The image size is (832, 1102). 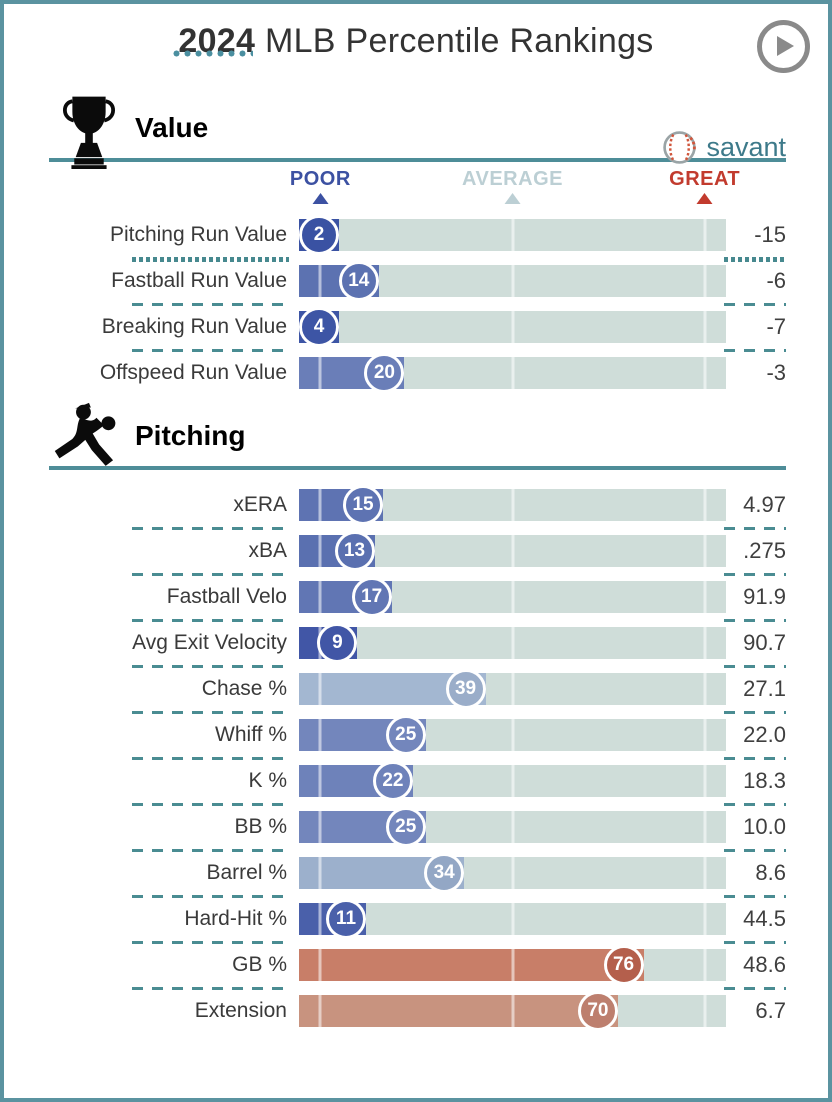 I want to click on metric-value: 90.7, so click(x=764, y=642).